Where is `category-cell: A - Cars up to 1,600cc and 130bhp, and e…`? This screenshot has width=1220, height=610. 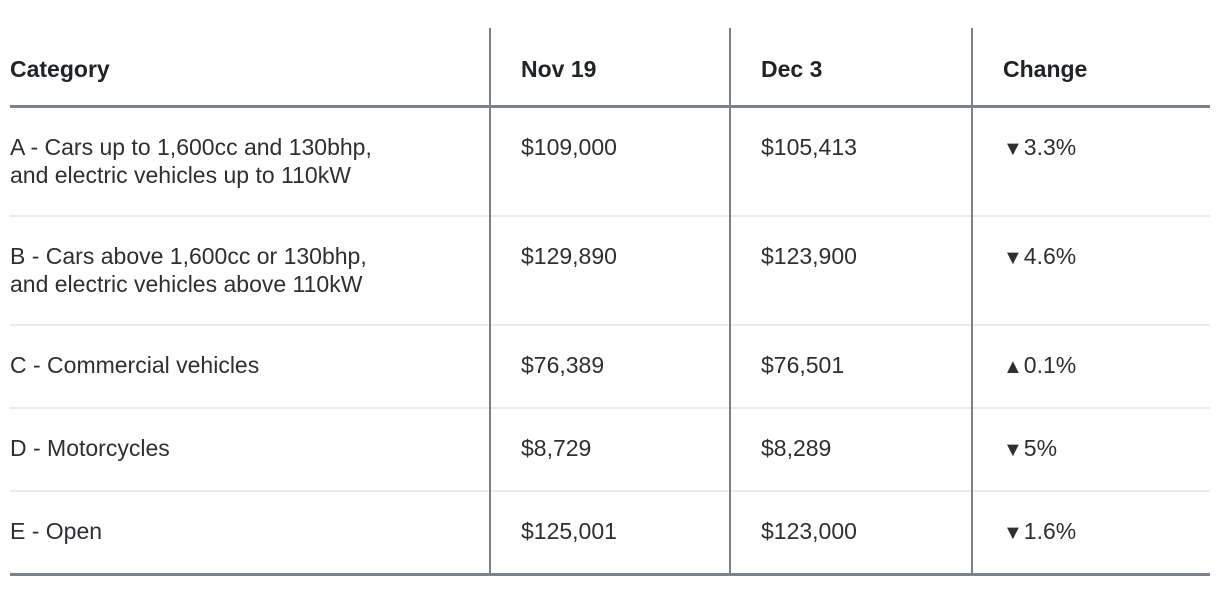 category-cell: A - Cars up to 1,600cc and 130bhp, and e… is located at coordinates (191, 161).